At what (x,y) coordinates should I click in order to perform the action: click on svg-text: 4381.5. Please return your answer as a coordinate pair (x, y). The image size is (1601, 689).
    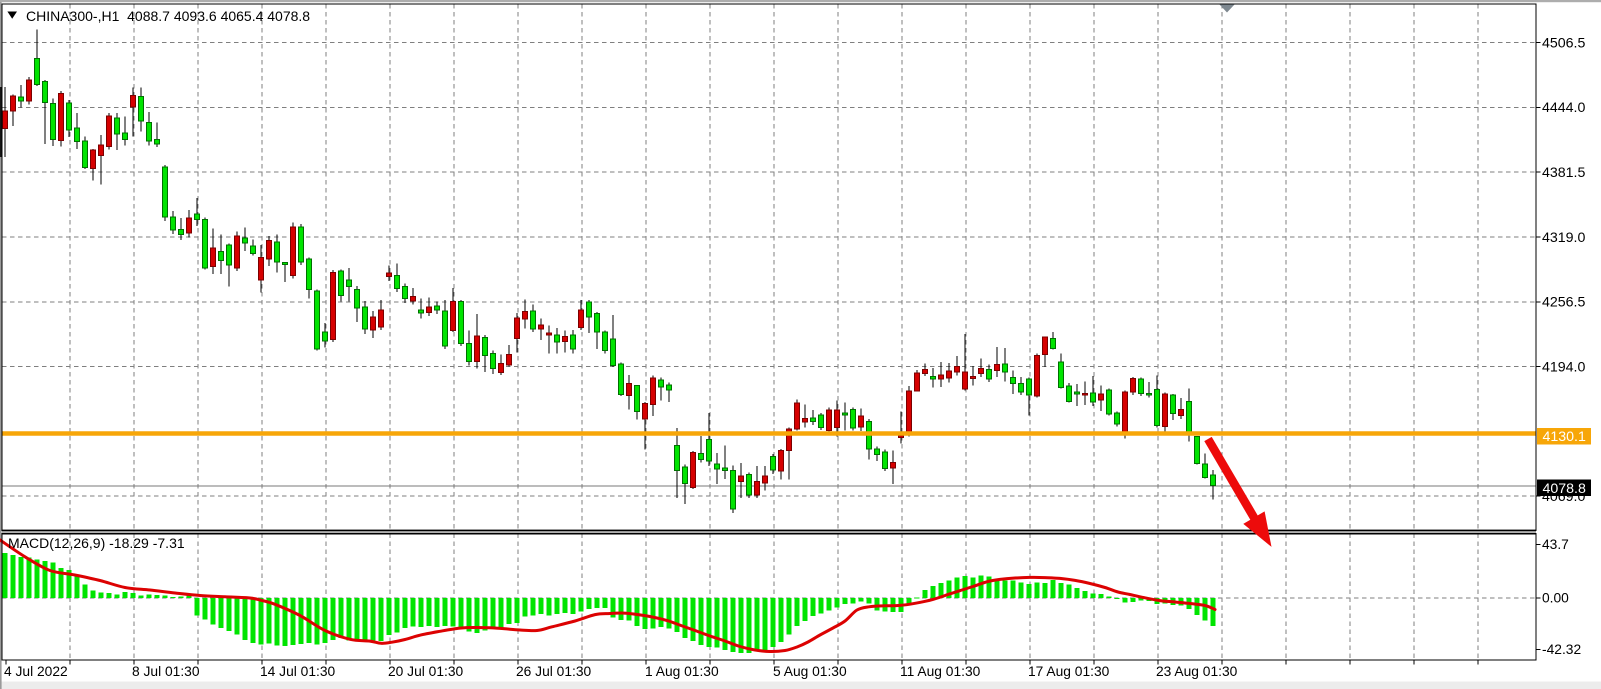
    Looking at the image, I should click on (1564, 173).